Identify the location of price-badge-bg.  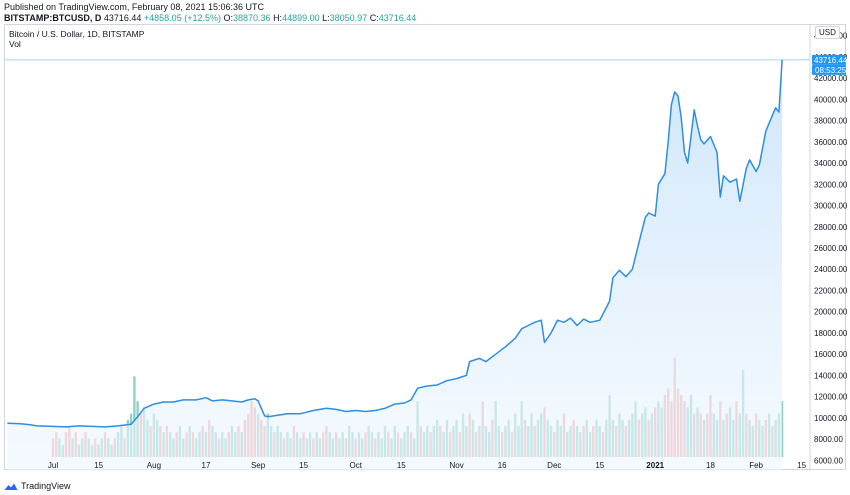
(829, 59).